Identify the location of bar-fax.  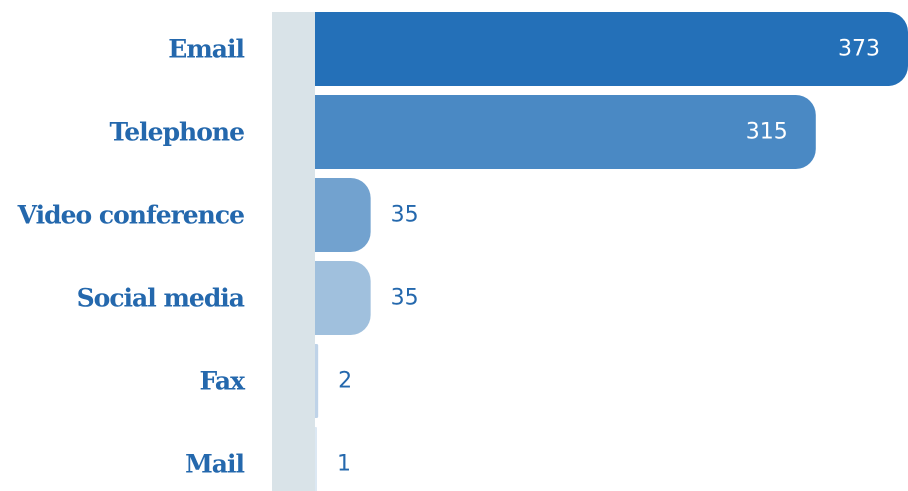
(317, 381).